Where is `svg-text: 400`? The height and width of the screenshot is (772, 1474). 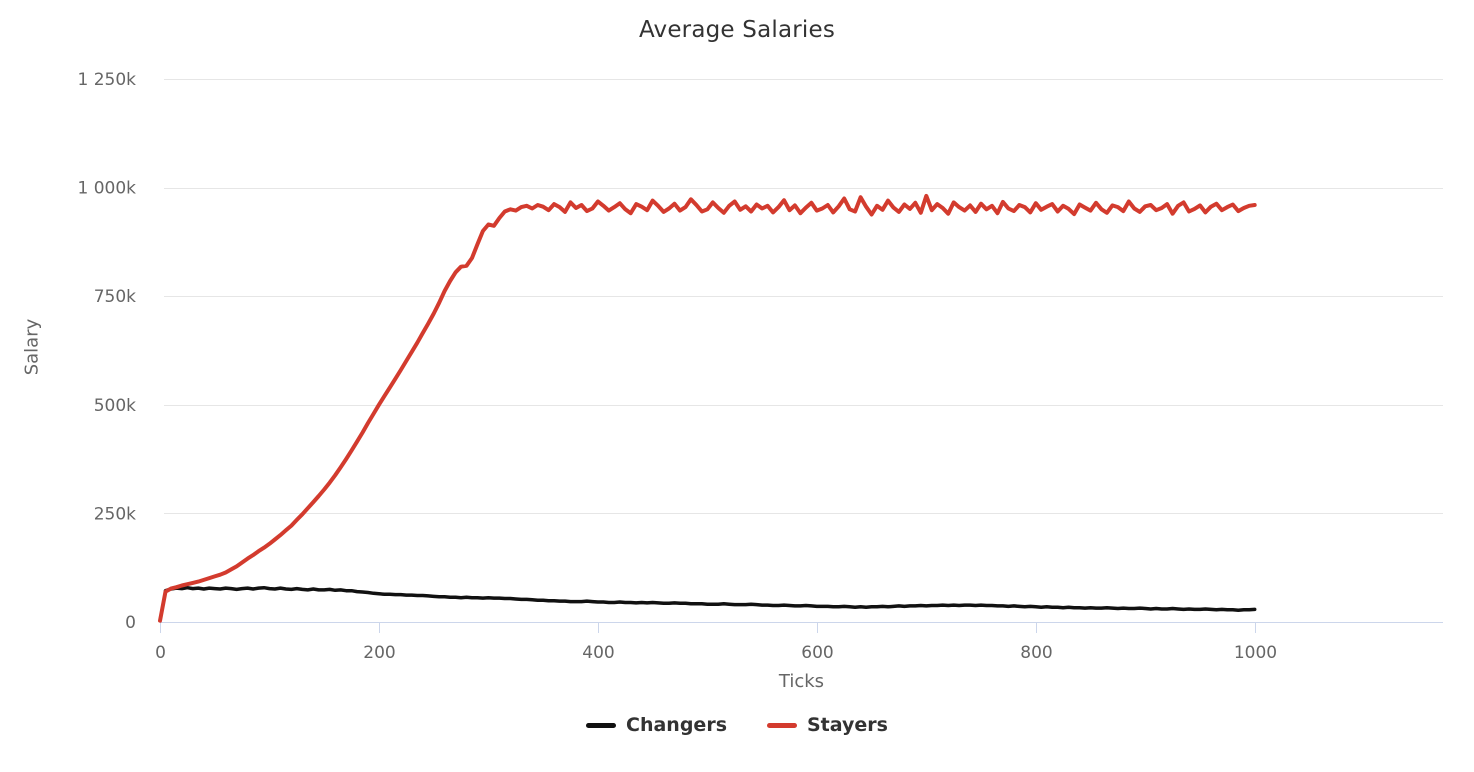
svg-text: 400 is located at coordinates (598, 653).